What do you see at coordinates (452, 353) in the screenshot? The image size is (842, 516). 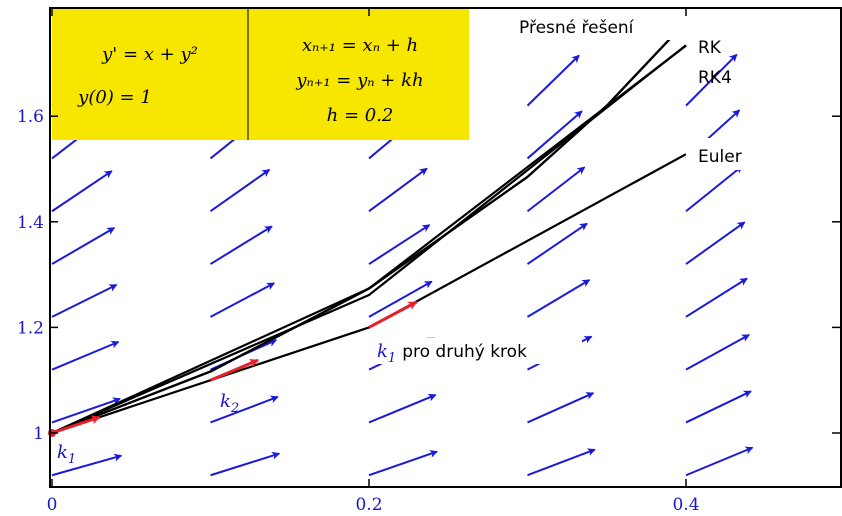 I see `slope-label: k1 pro druhý krok` at bounding box center [452, 353].